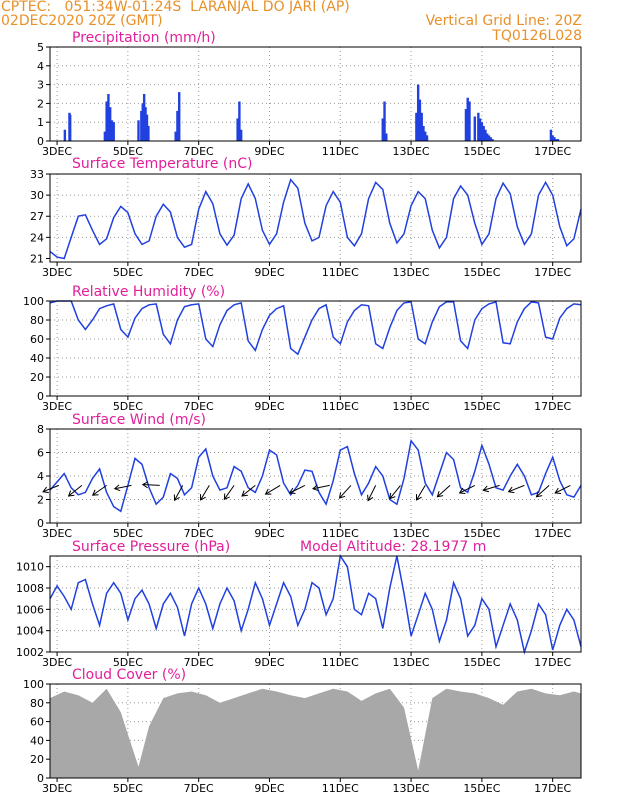 This screenshot has height=800, width=618. What do you see at coordinates (40, 500) in the screenshot?
I see `y-tick-label: 2` at bounding box center [40, 500].